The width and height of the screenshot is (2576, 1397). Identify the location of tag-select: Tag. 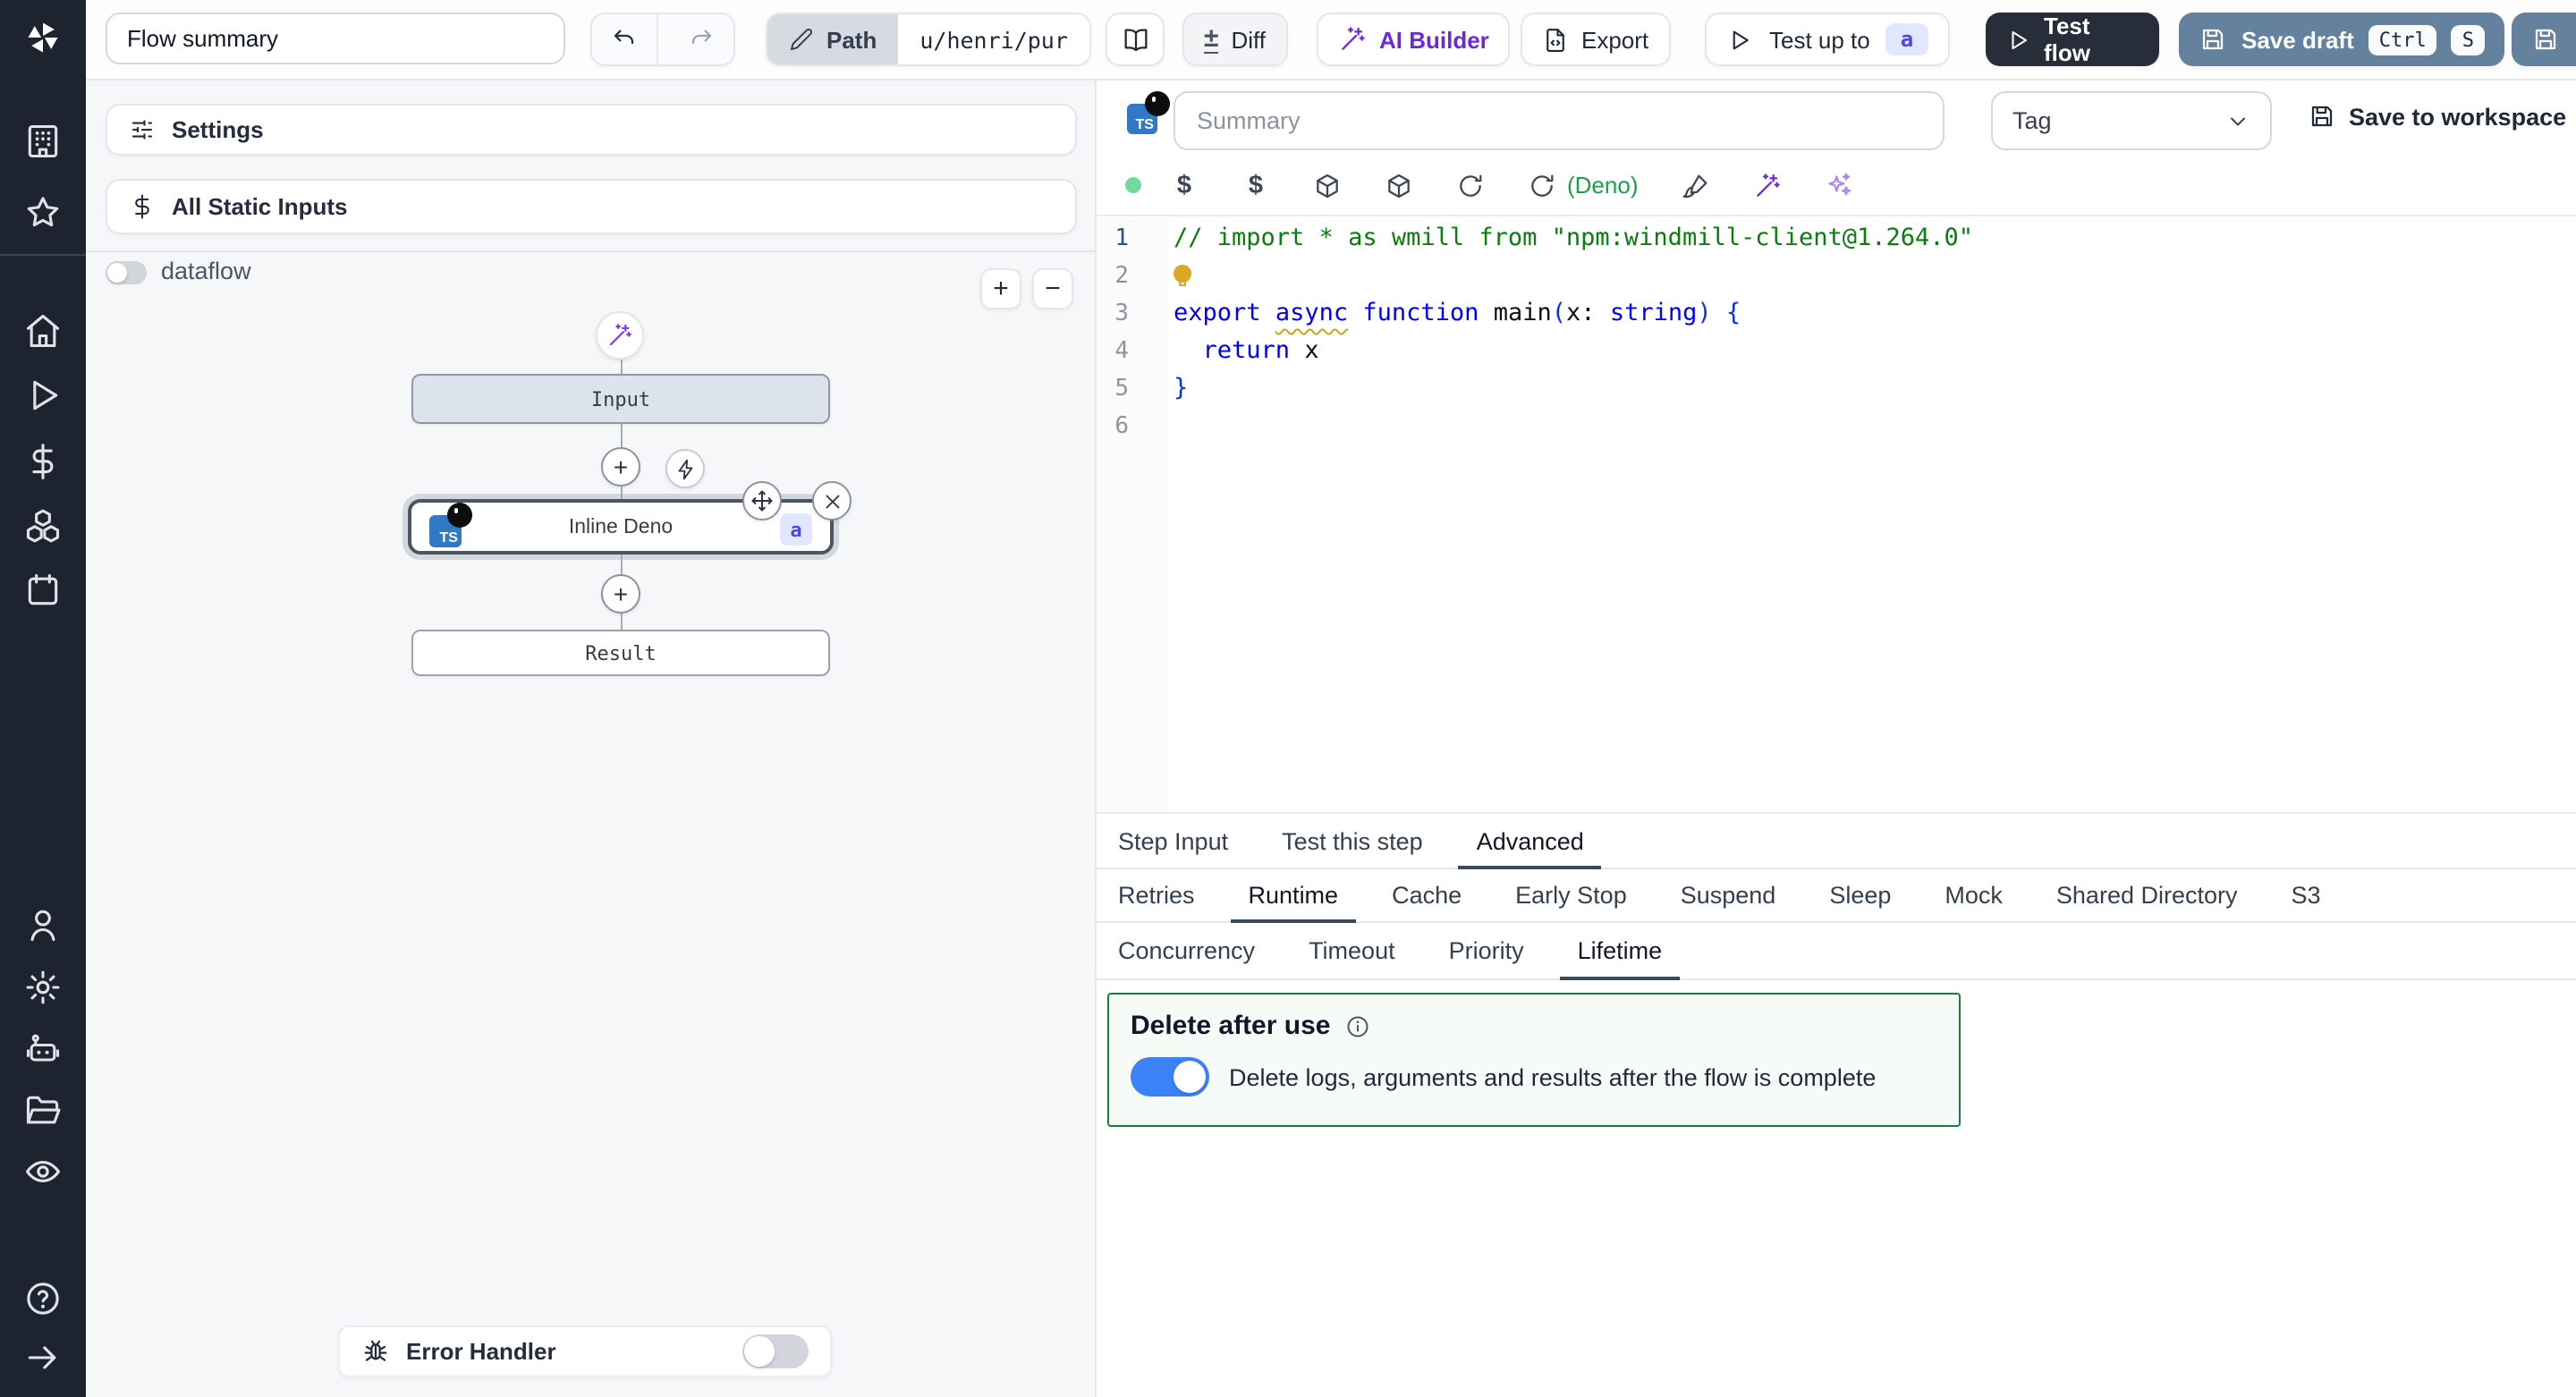
(2131, 121).